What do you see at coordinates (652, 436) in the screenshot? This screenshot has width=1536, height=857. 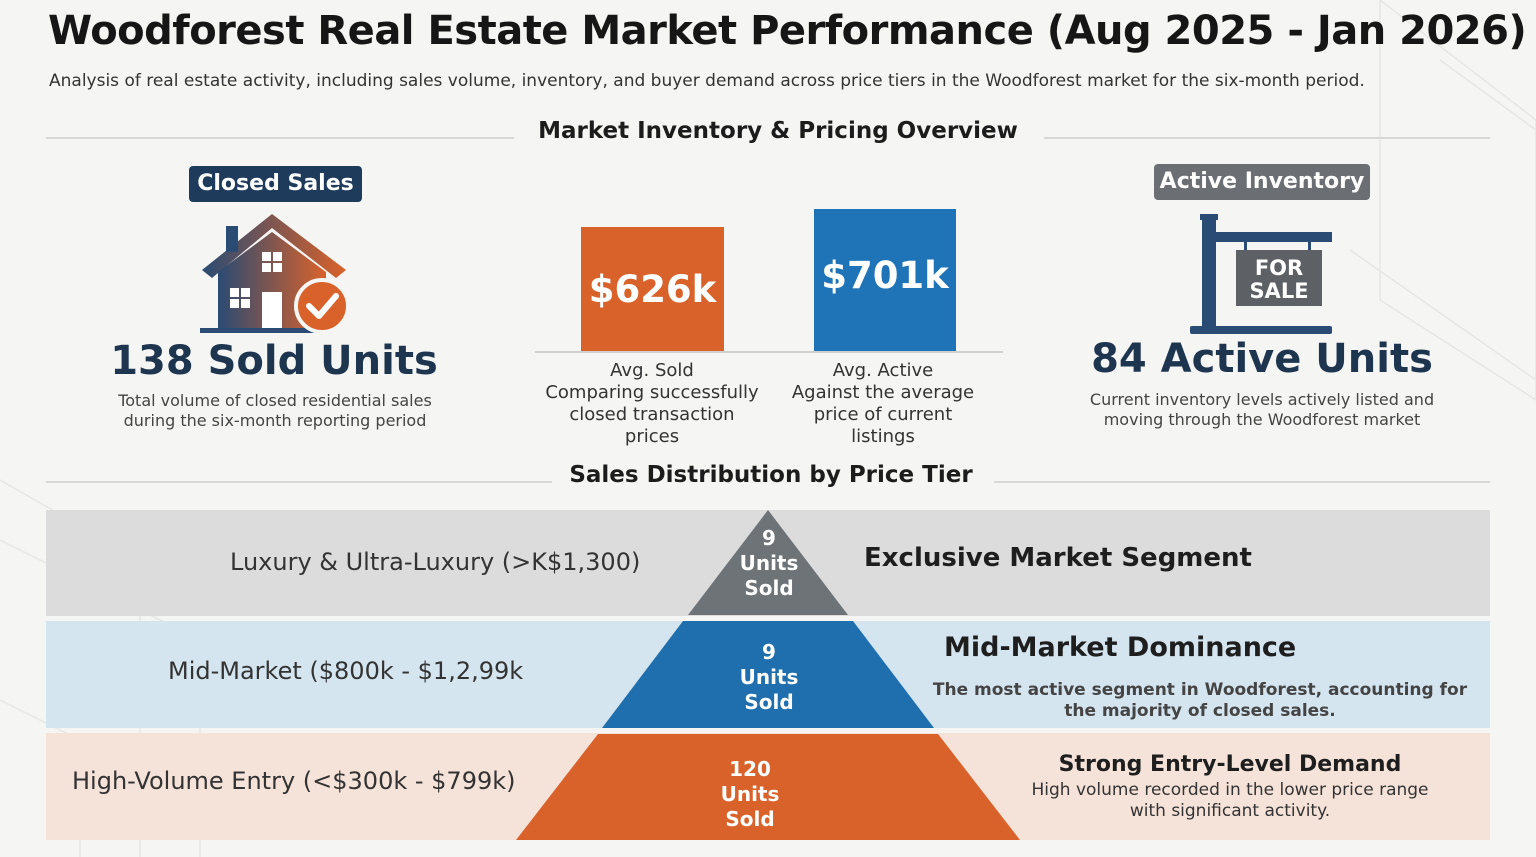 I see `avg-sold-caption-line4: prices` at bounding box center [652, 436].